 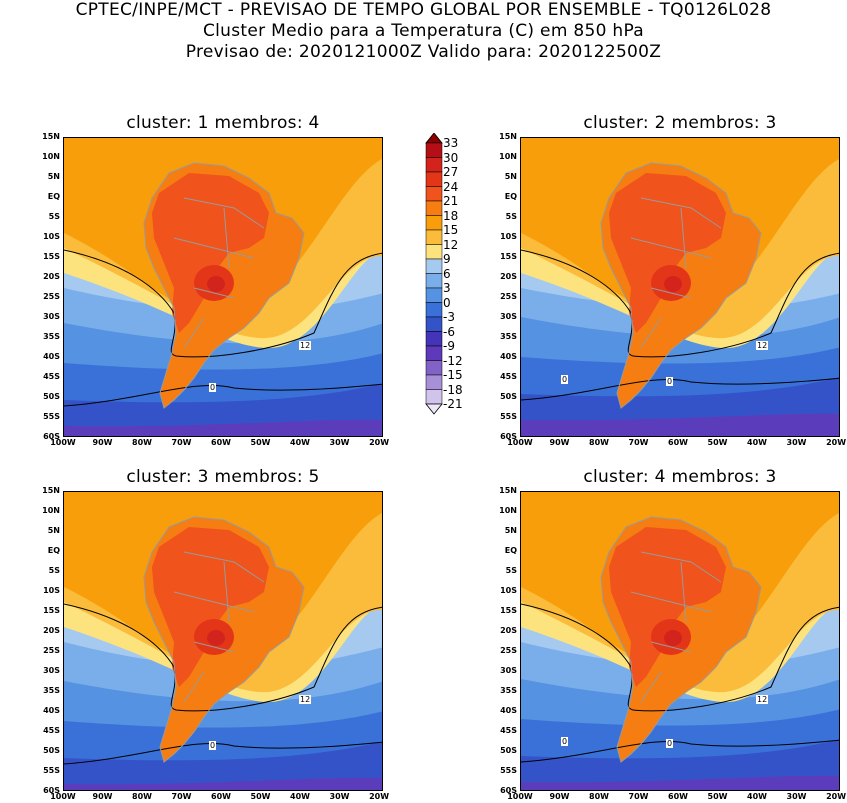 What do you see at coordinates (434, 274) in the screenshot?
I see `colorbar` at bounding box center [434, 274].